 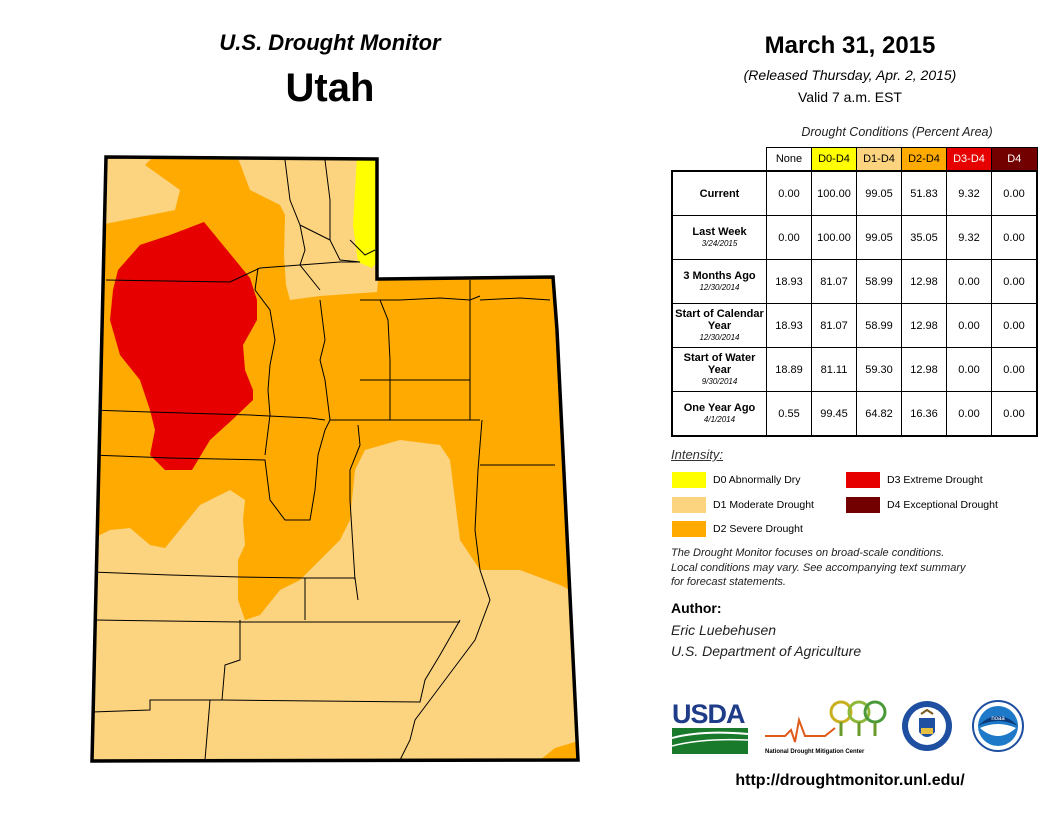 I want to click on legend-label: D3 Extreme Drought, so click(x=935, y=480).